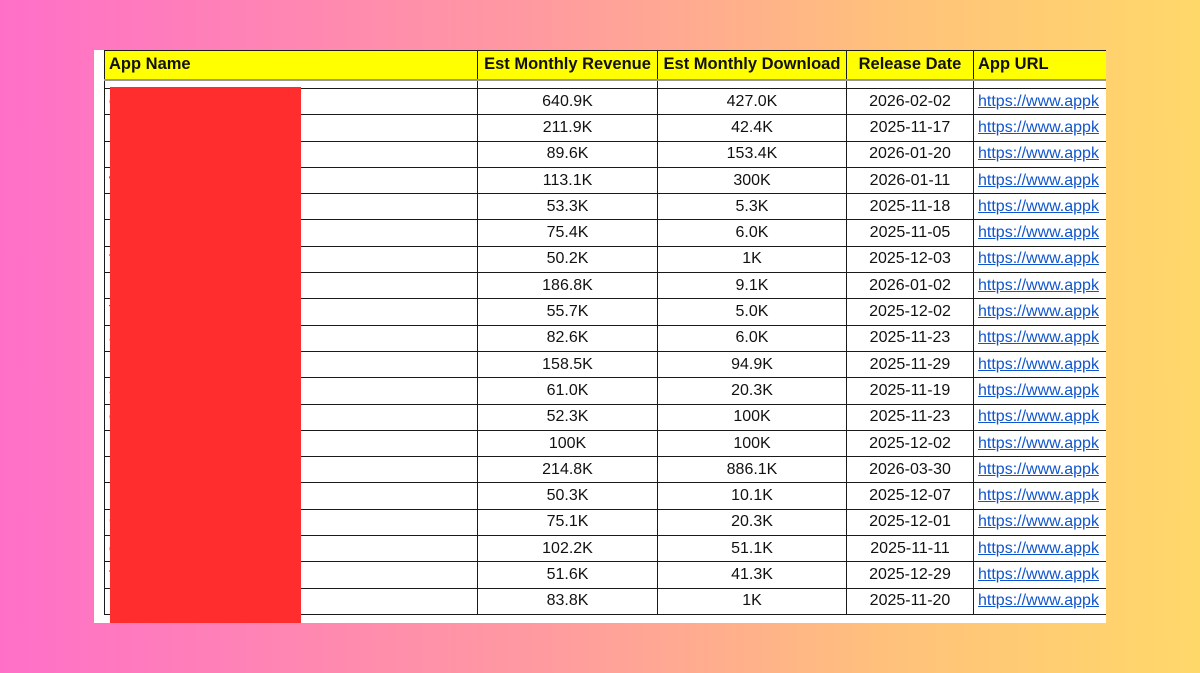  What do you see at coordinates (752, 496) in the screenshot?
I see `downloads-cell: 10.1K` at bounding box center [752, 496].